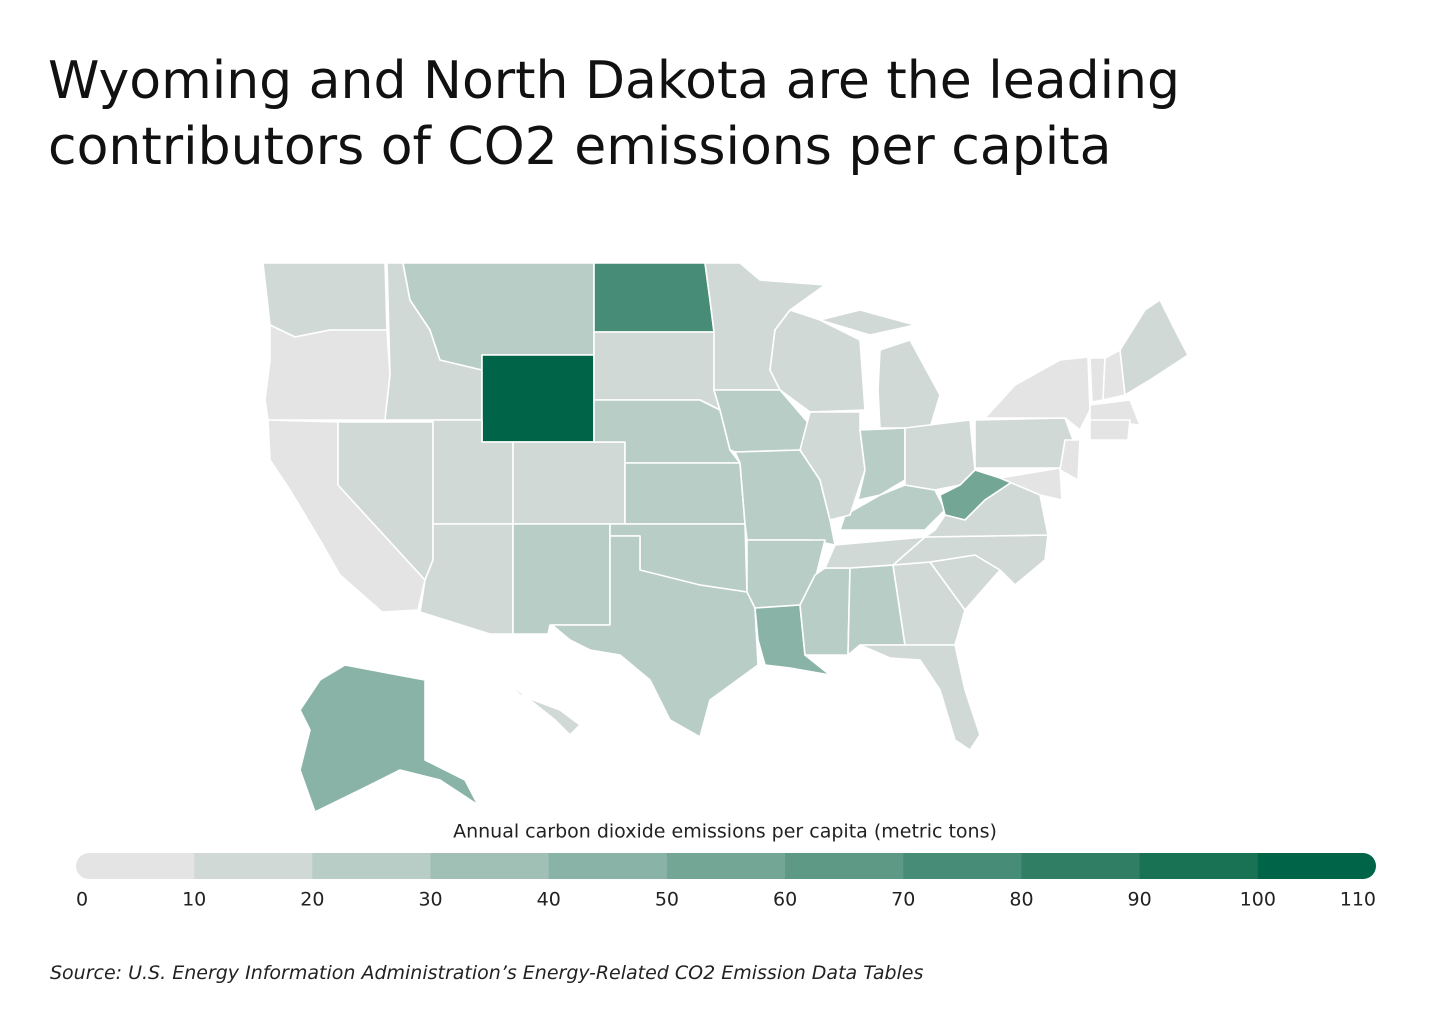  I want to click on legend-tick-label: 0, so click(82, 900).